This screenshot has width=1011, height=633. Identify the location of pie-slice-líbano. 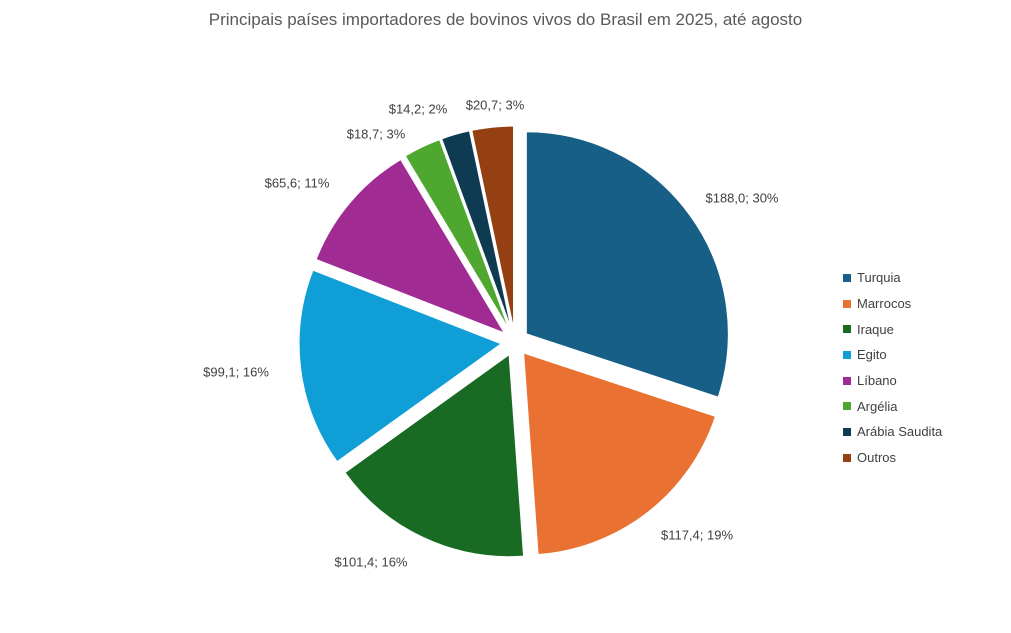
(410, 246).